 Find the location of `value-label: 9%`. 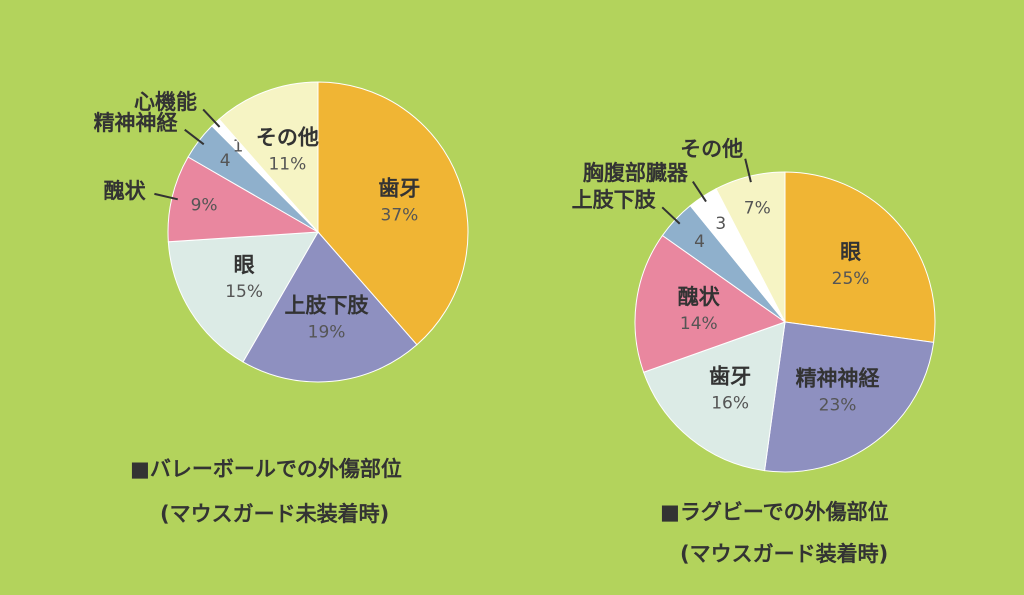

value-label: 9% is located at coordinates (204, 205).